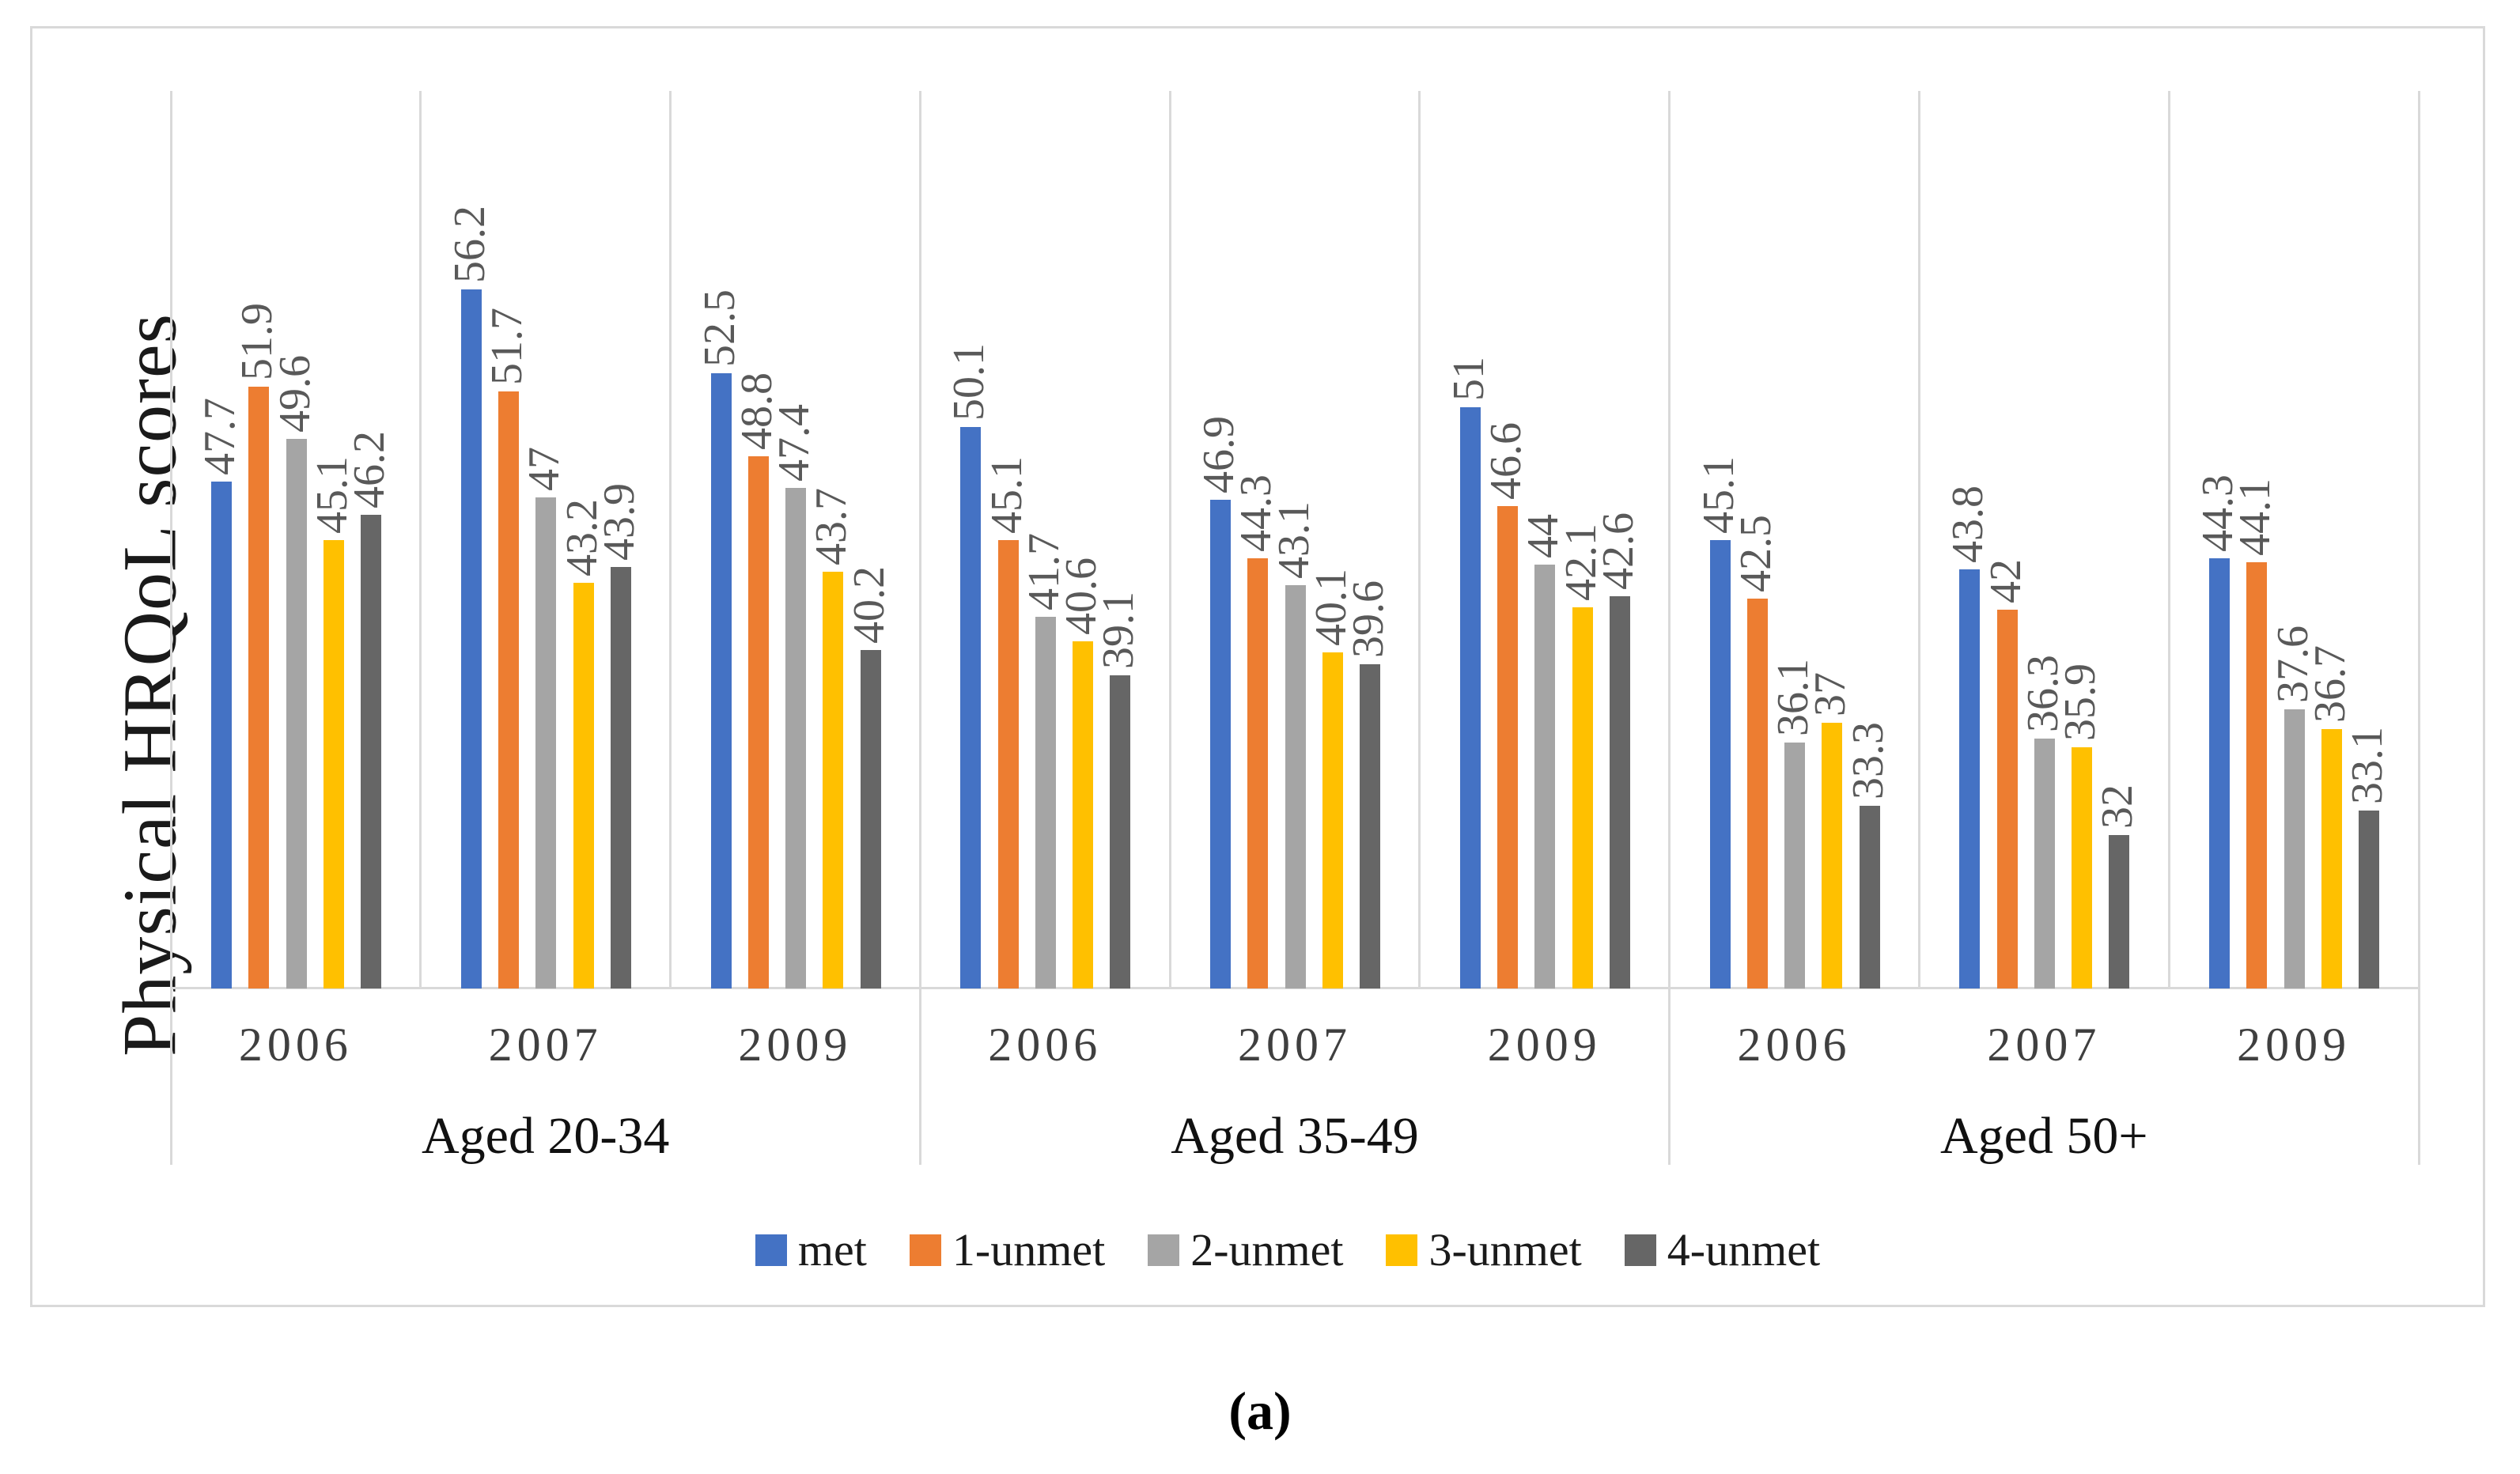 This screenshot has height=1474, width=2520. What do you see at coordinates (507, 346) in the screenshot?
I see `bar-value-label: 51.7` at bounding box center [507, 346].